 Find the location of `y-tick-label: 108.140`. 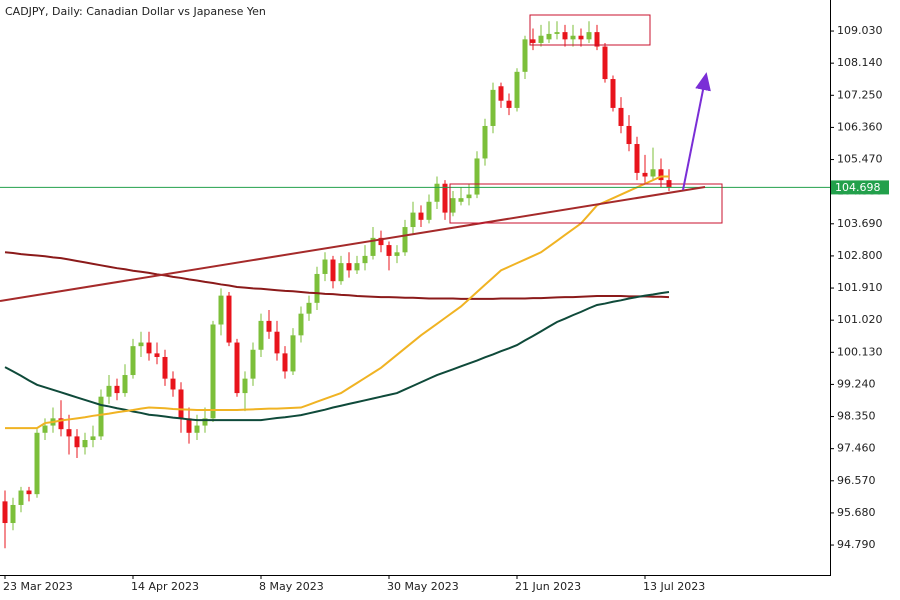

y-tick-label: 108.140 is located at coordinates (860, 62).